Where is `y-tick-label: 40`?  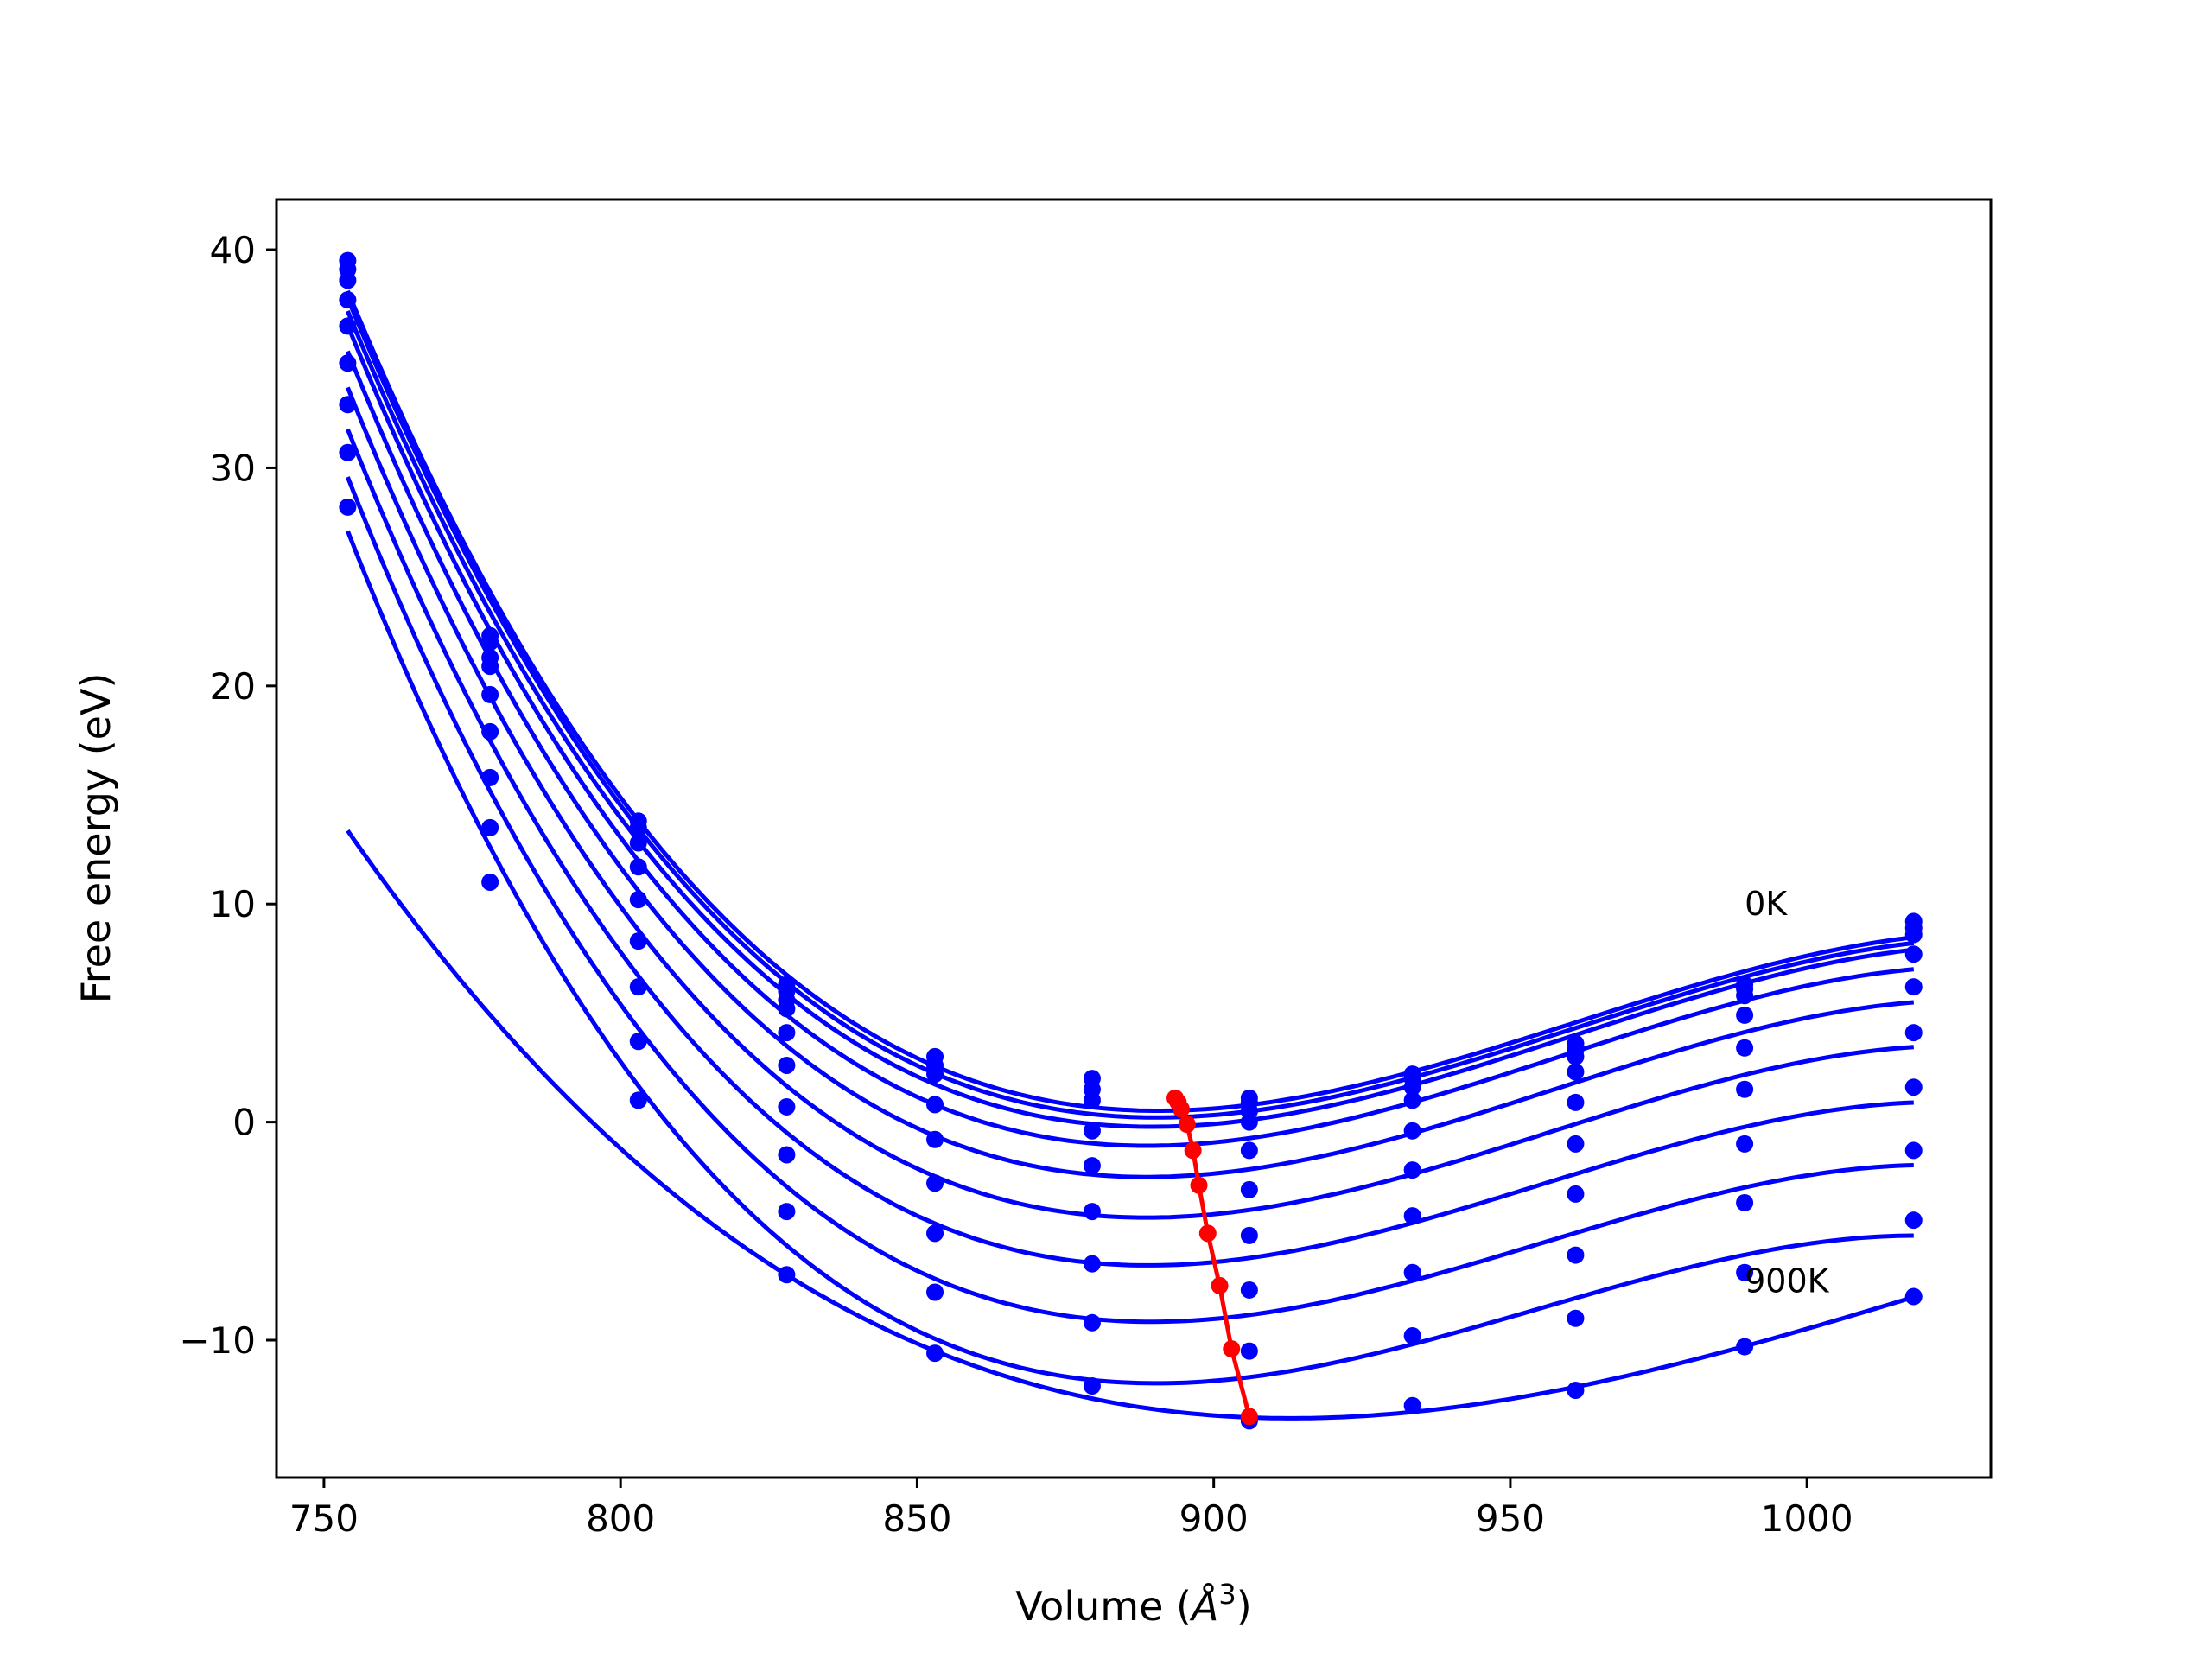
y-tick-label: 40 is located at coordinates (233, 250).